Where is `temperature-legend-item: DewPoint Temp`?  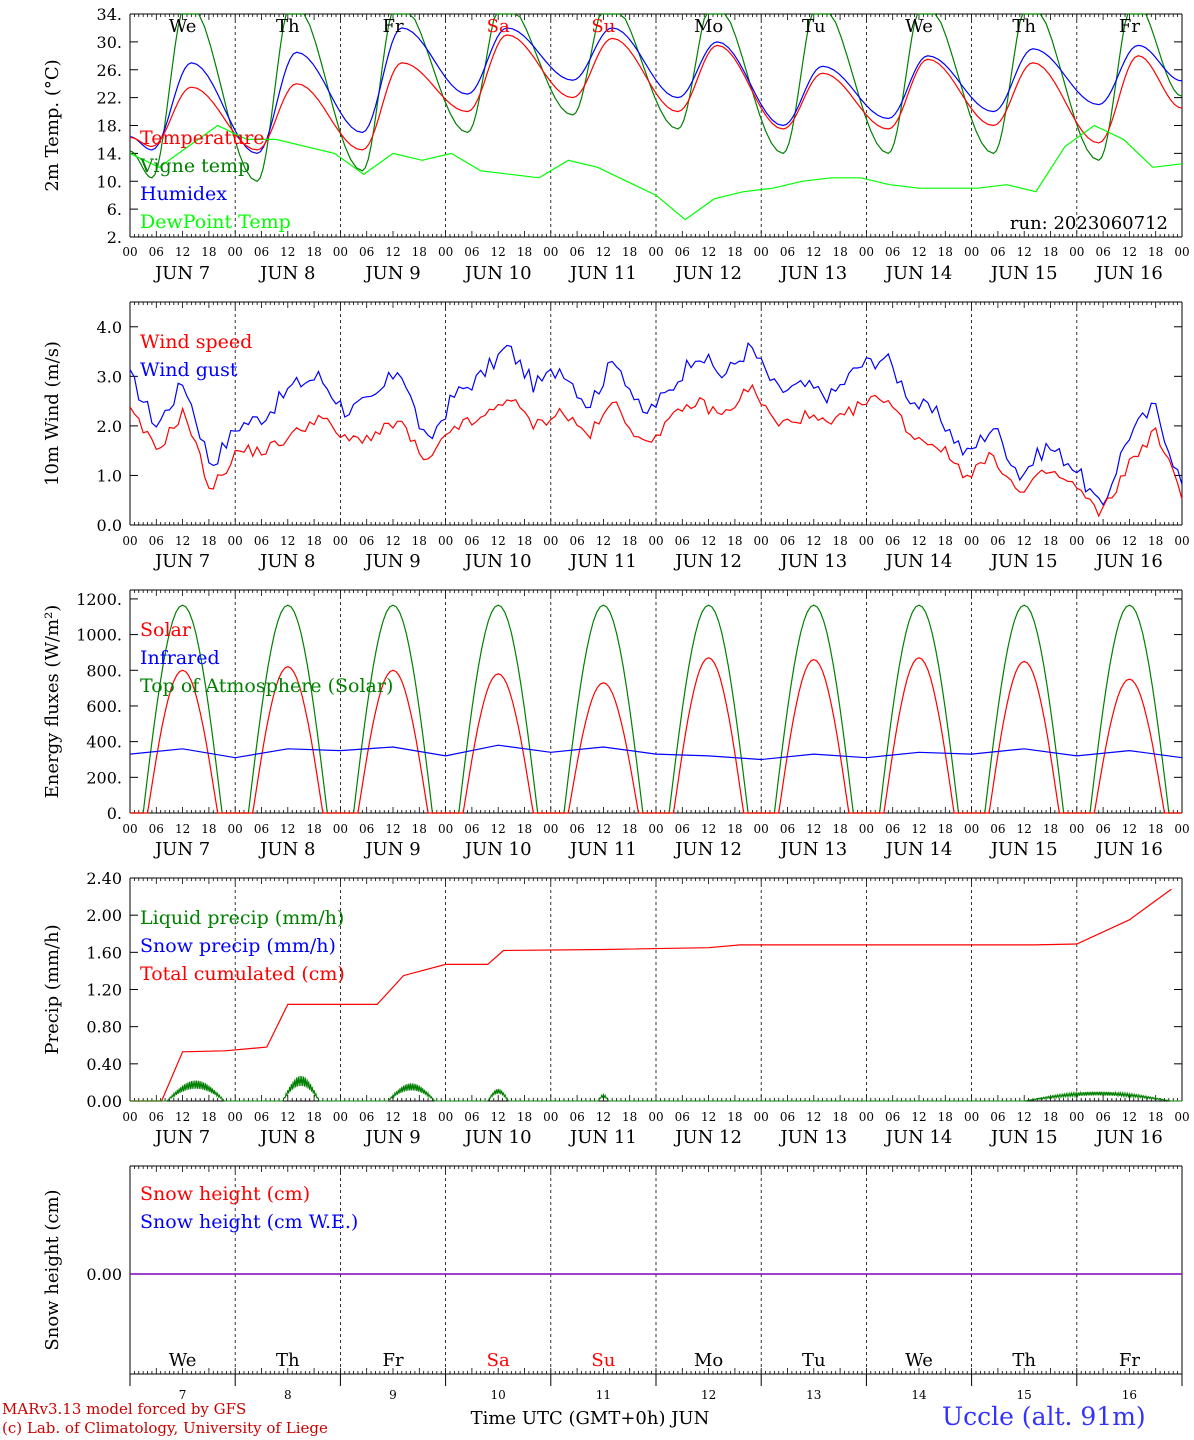
temperature-legend-item: DewPoint Temp is located at coordinates (215, 222).